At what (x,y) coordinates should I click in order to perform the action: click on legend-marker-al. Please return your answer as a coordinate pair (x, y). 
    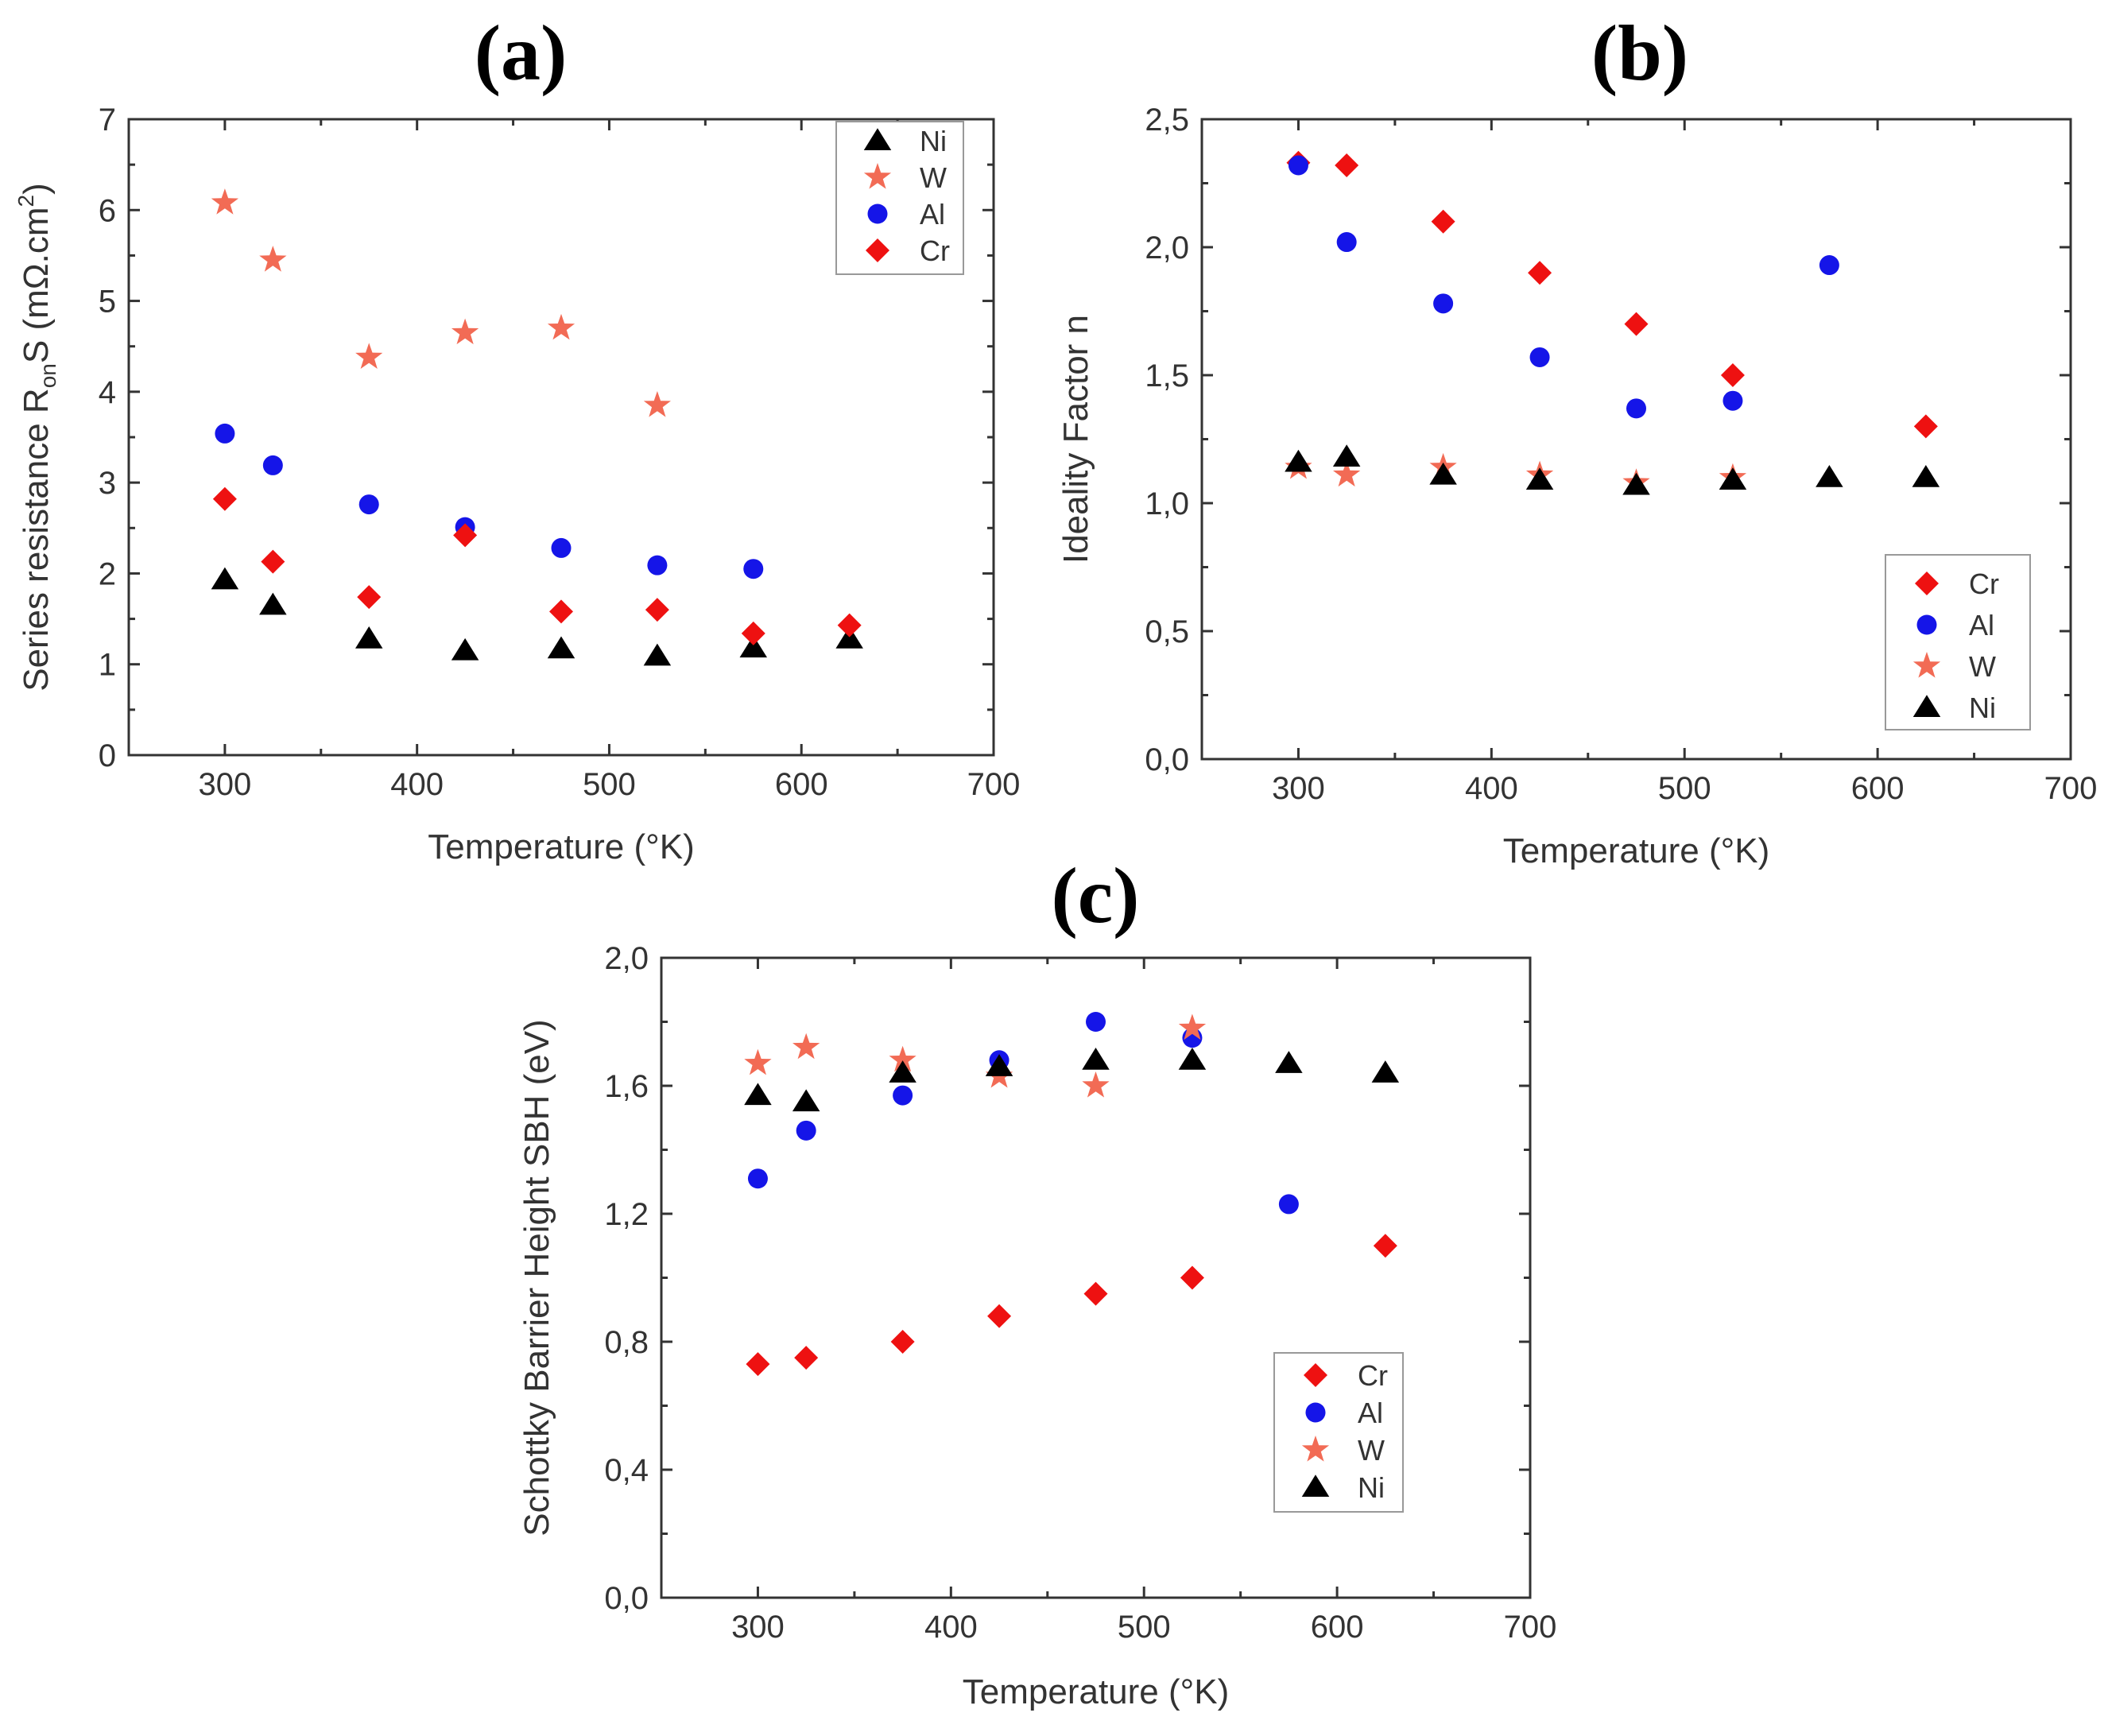
    Looking at the image, I should click on (1315, 1412).